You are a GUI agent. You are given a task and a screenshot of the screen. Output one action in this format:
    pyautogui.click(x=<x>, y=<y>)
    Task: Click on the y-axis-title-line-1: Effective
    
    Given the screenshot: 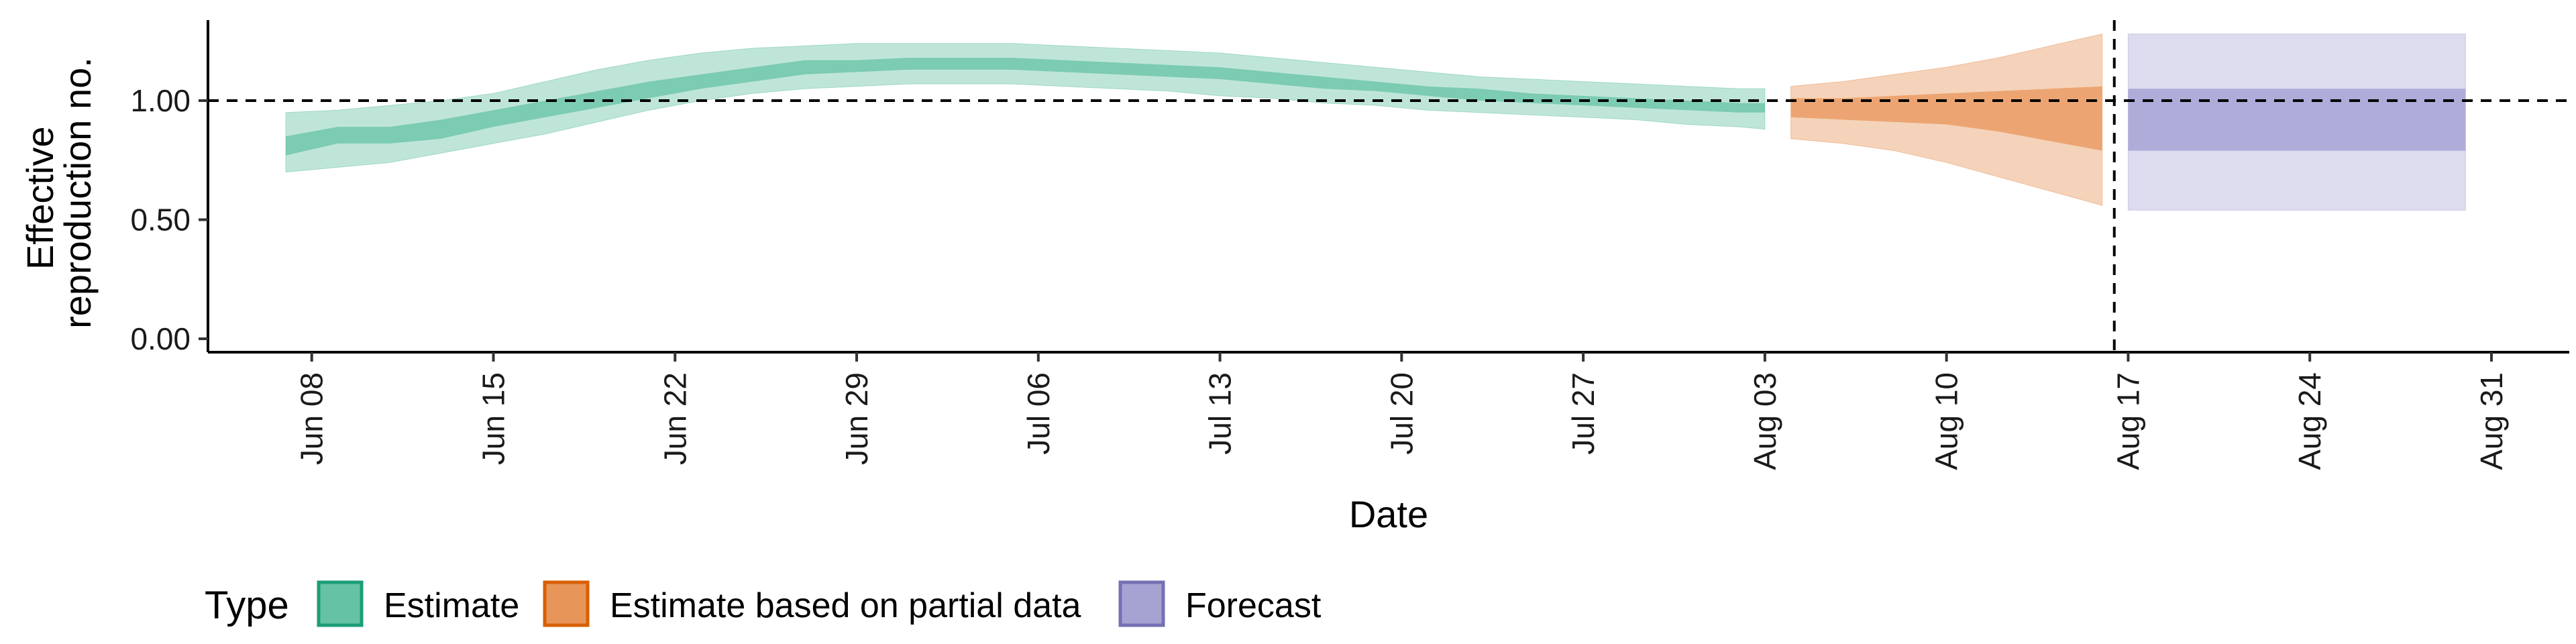 What is the action you would take?
    pyautogui.click(x=40, y=198)
    